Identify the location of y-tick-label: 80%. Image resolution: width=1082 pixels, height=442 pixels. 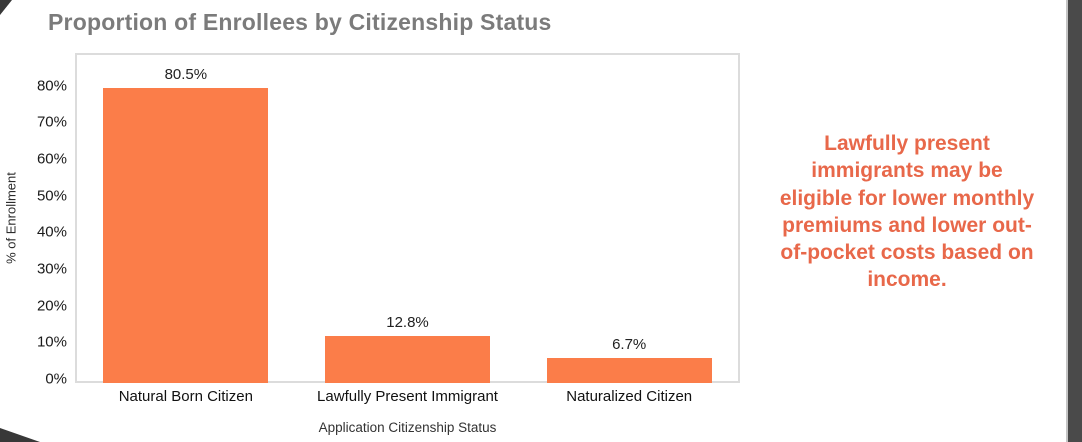
(51, 86).